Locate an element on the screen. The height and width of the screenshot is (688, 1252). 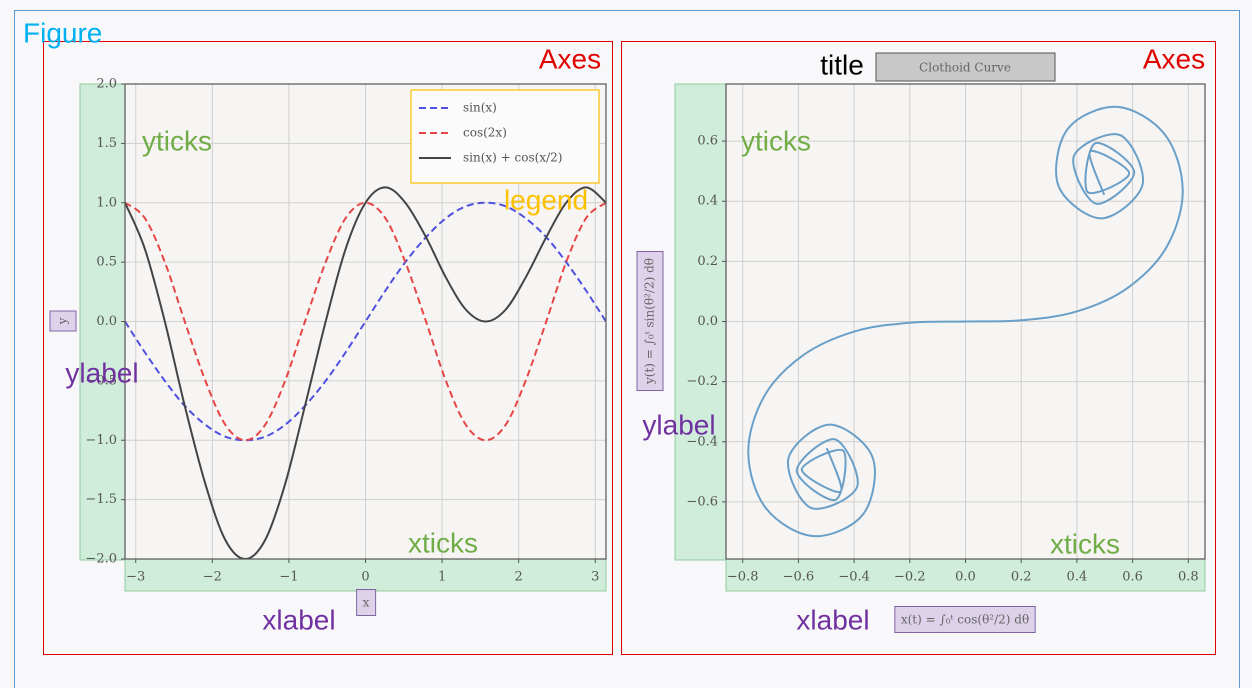
y-tick-label: −0.4 is located at coordinates (702, 441).